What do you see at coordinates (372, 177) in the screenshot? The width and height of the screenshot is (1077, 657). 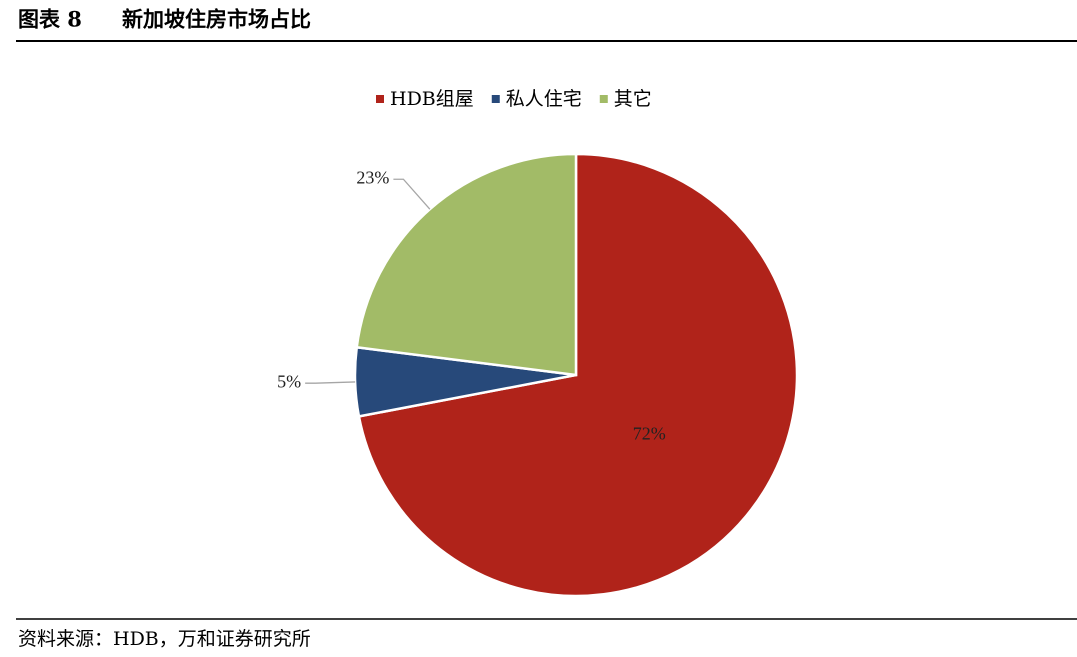 I see `value-label: 23%` at bounding box center [372, 177].